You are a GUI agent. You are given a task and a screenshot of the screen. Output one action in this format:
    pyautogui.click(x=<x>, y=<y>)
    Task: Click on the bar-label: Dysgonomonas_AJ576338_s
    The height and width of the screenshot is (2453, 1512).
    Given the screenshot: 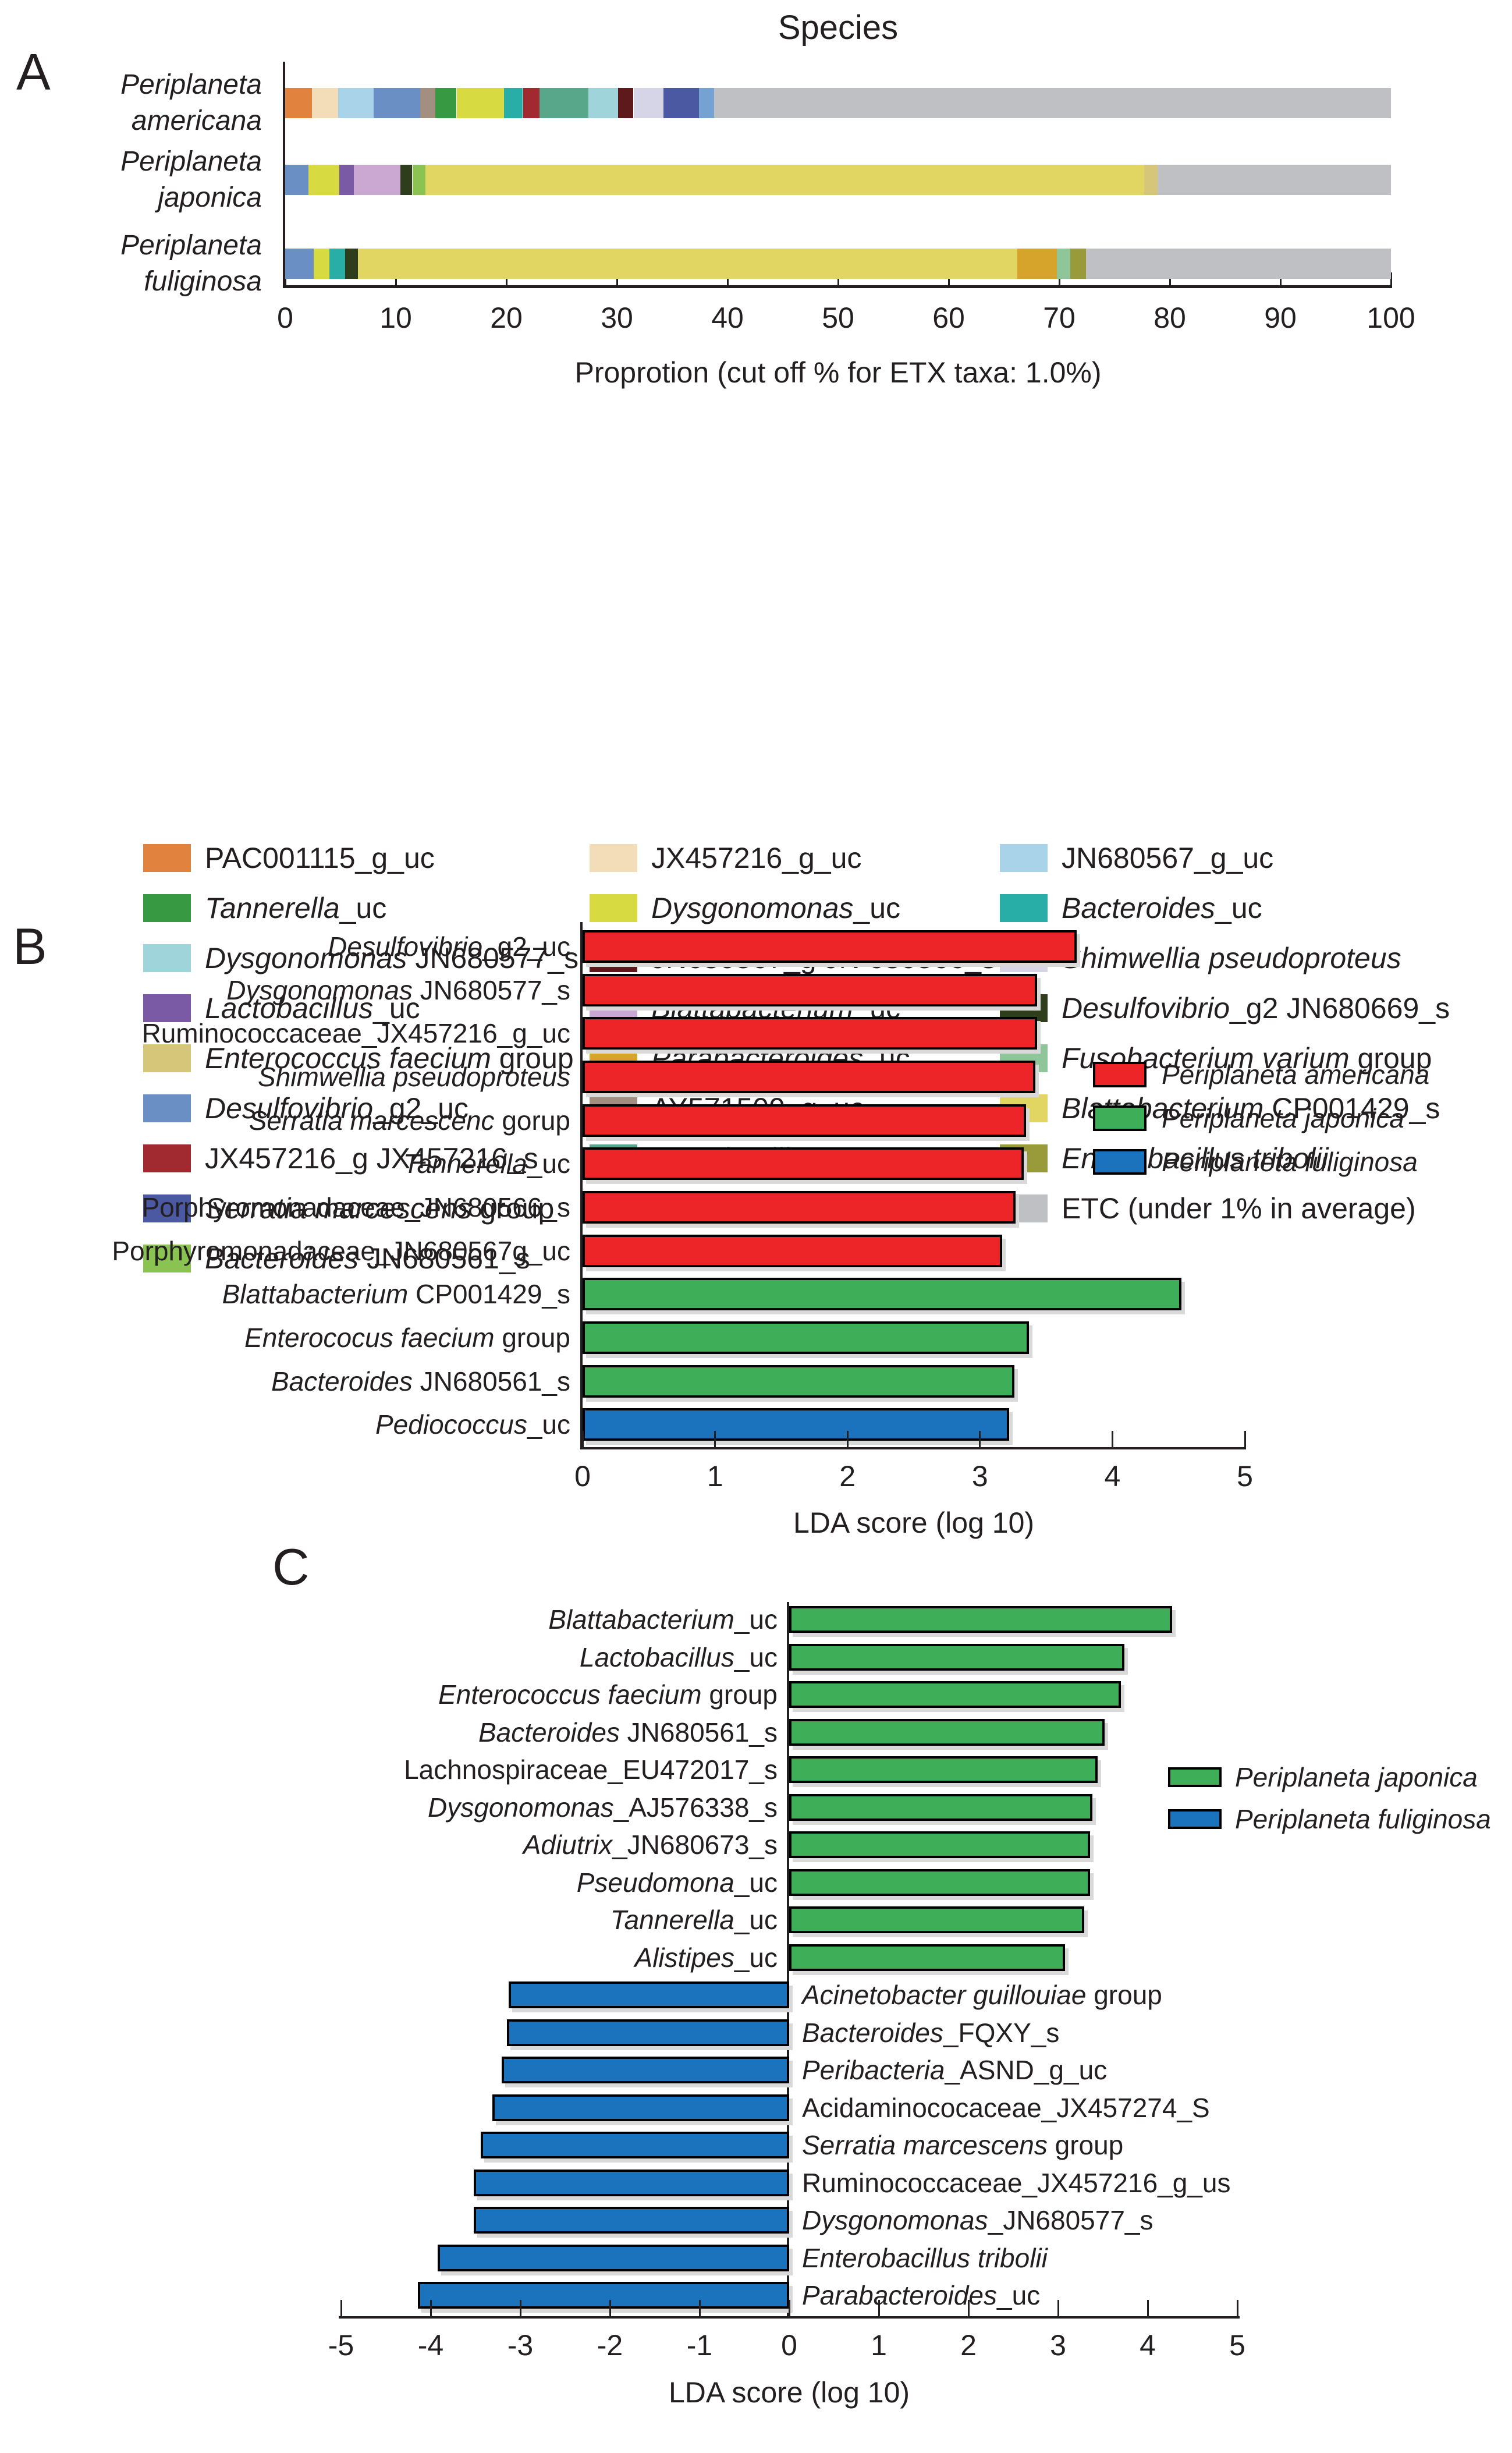 What is the action you would take?
    pyautogui.click(x=499, y=1807)
    